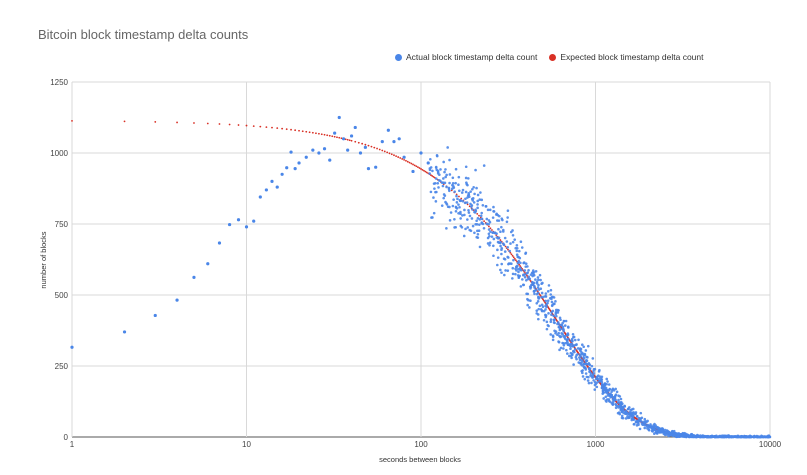 The height and width of the screenshot is (475, 807). I want to click on x-axis-label: seconds between blocks, so click(420, 459).